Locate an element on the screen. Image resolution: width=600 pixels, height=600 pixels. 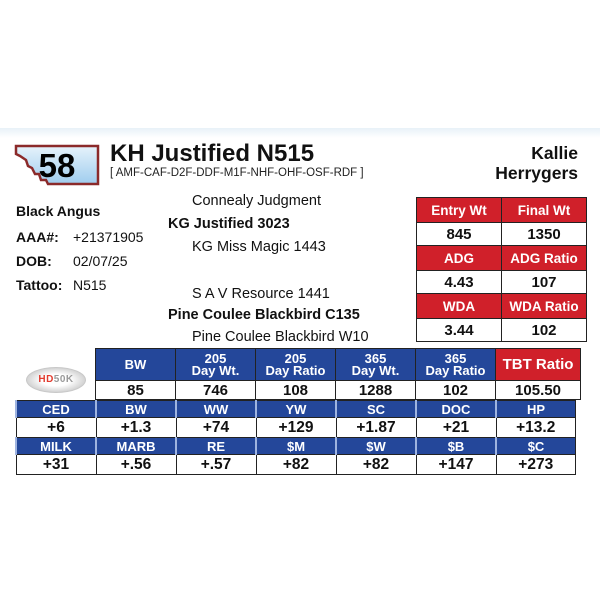
365-day-wt-header: 365 Day Wt. is located at coordinates (375, 364).